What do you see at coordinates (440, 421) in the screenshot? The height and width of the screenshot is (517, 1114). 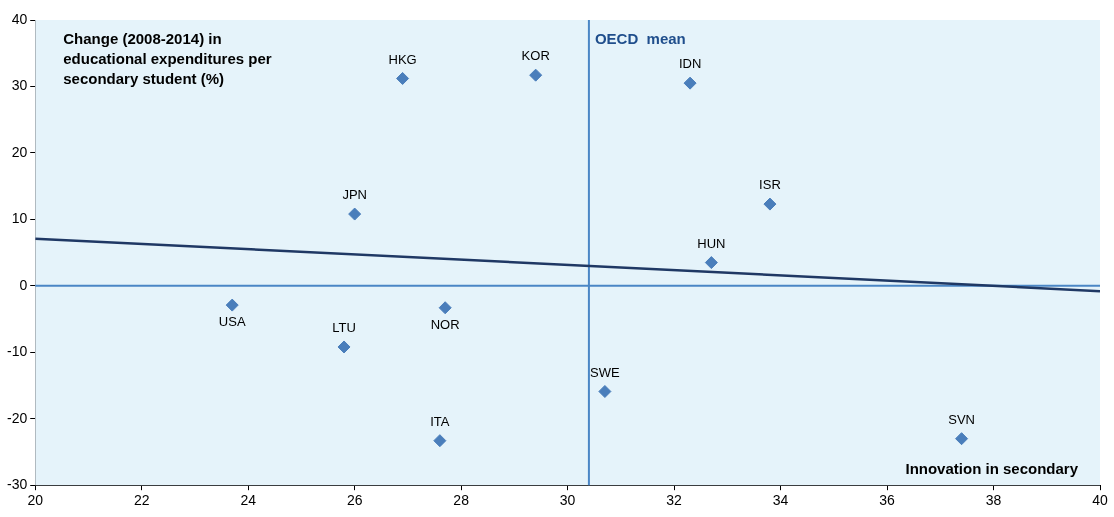 I see `annotation: ITA` at bounding box center [440, 421].